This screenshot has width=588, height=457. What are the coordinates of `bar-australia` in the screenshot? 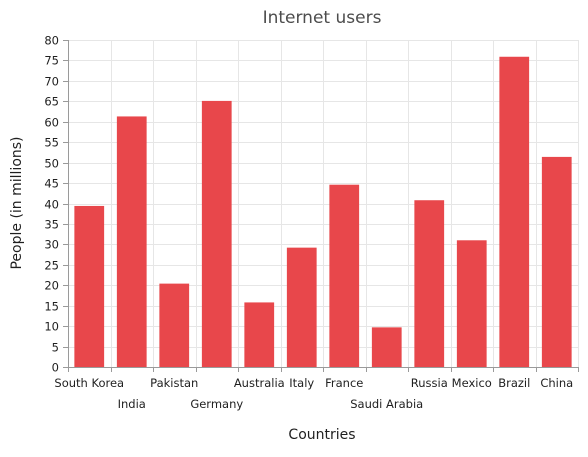 It's located at (259, 334).